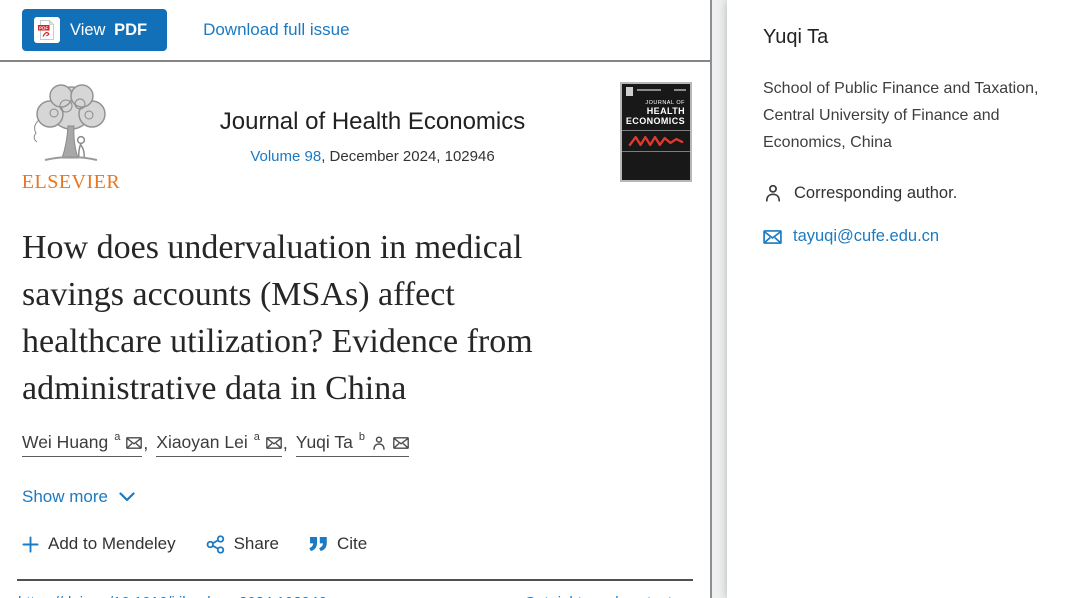 Image resolution: width=1080 pixels, height=598 pixels. I want to click on action-bar: Add to Mendeley Share, so click(355, 544).